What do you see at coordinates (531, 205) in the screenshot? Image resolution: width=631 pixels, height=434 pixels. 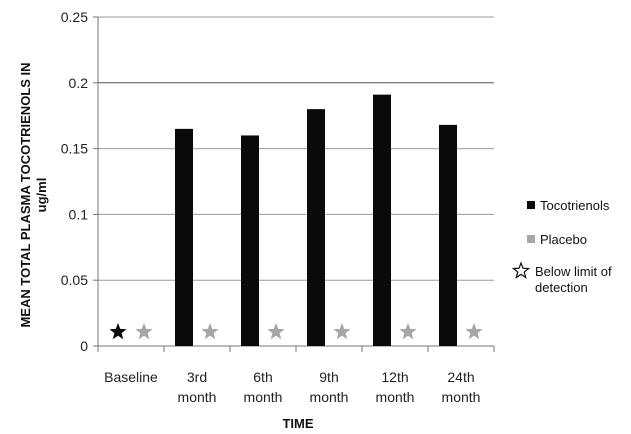 I see `legend-swatch-tocotrienols` at bounding box center [531, 205].